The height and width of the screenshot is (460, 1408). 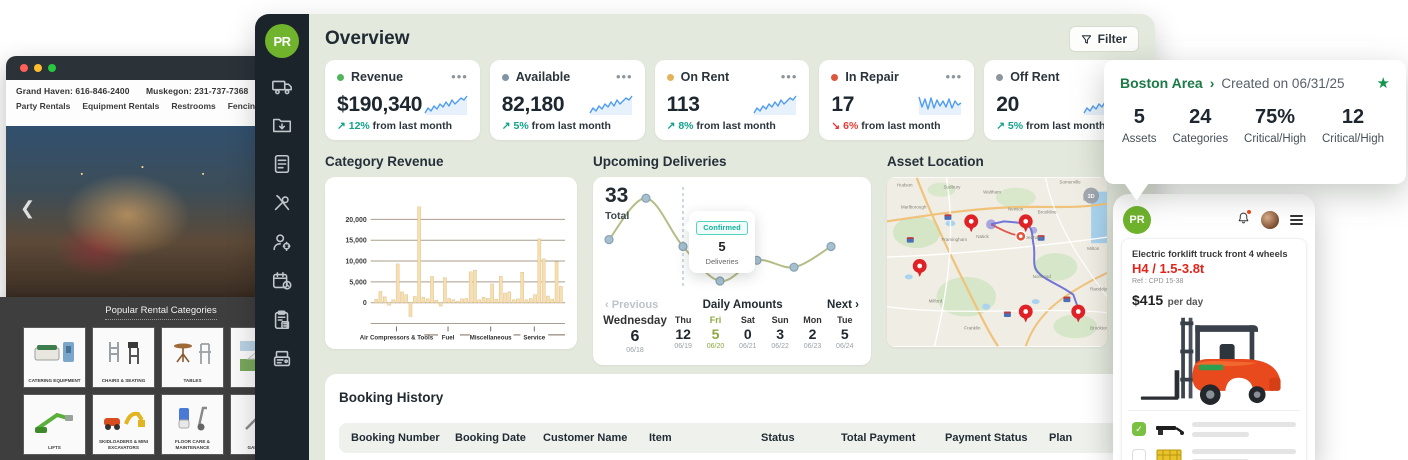 What do you see at coordinates (38, 68) in the screenshot?
I see `minimize-button` at bounding box center [38, 68].